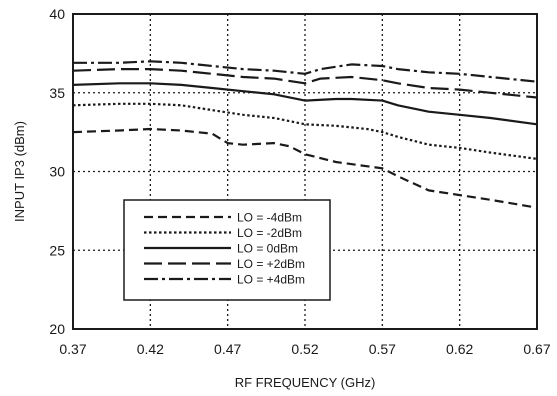 Image resolution: width=557 pixels, height=396 pixels. What do you see at coordinates (227, 349) in the screenshot?
I see `x-tick-label: 0.47` at bounding box center [227, 349].